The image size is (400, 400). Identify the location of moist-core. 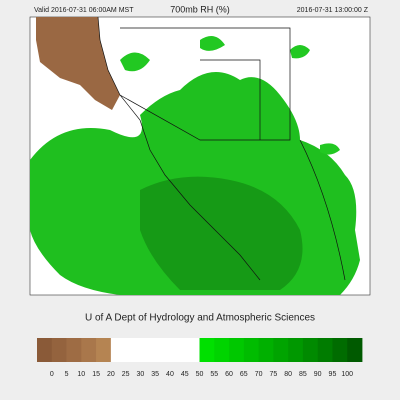
(221, 233).